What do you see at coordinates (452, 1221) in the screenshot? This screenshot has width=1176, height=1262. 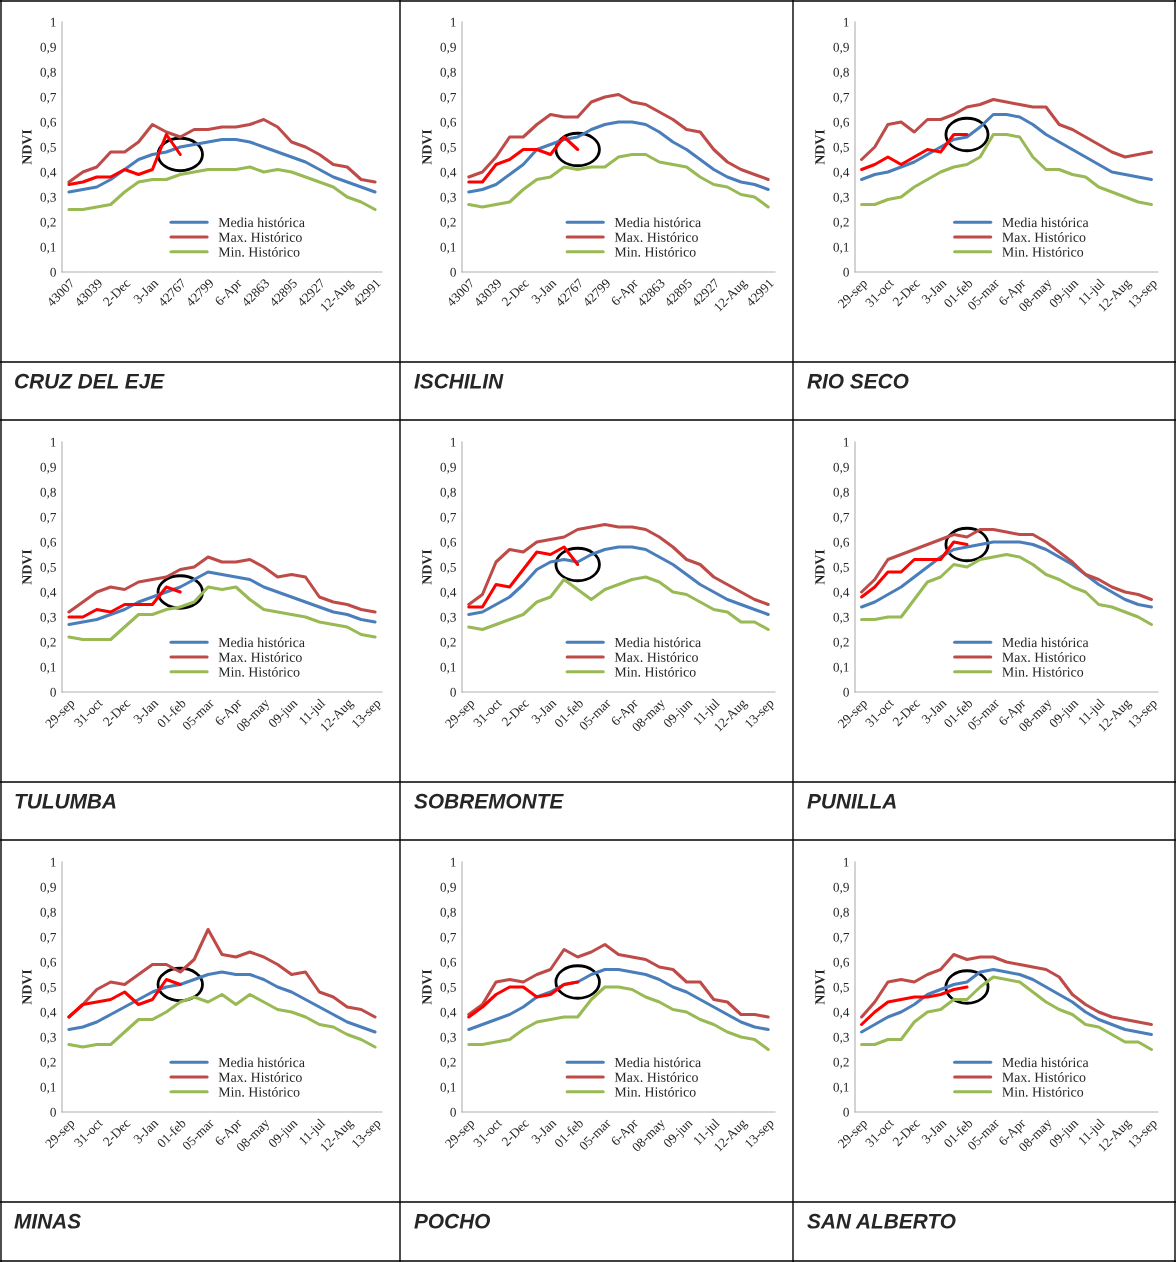 I see `text: POCHO` at bounding box center [452, 1221].